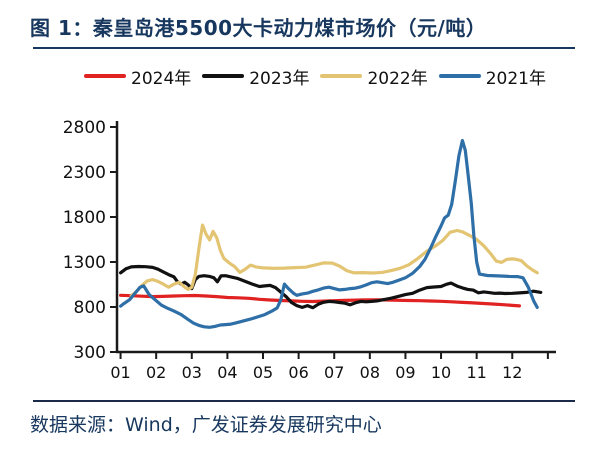 This screenshot has width=600, height=460. Describe the element at coordinates (334, 372) in the screenshot. I see `x-tick-label: 07` at that location.